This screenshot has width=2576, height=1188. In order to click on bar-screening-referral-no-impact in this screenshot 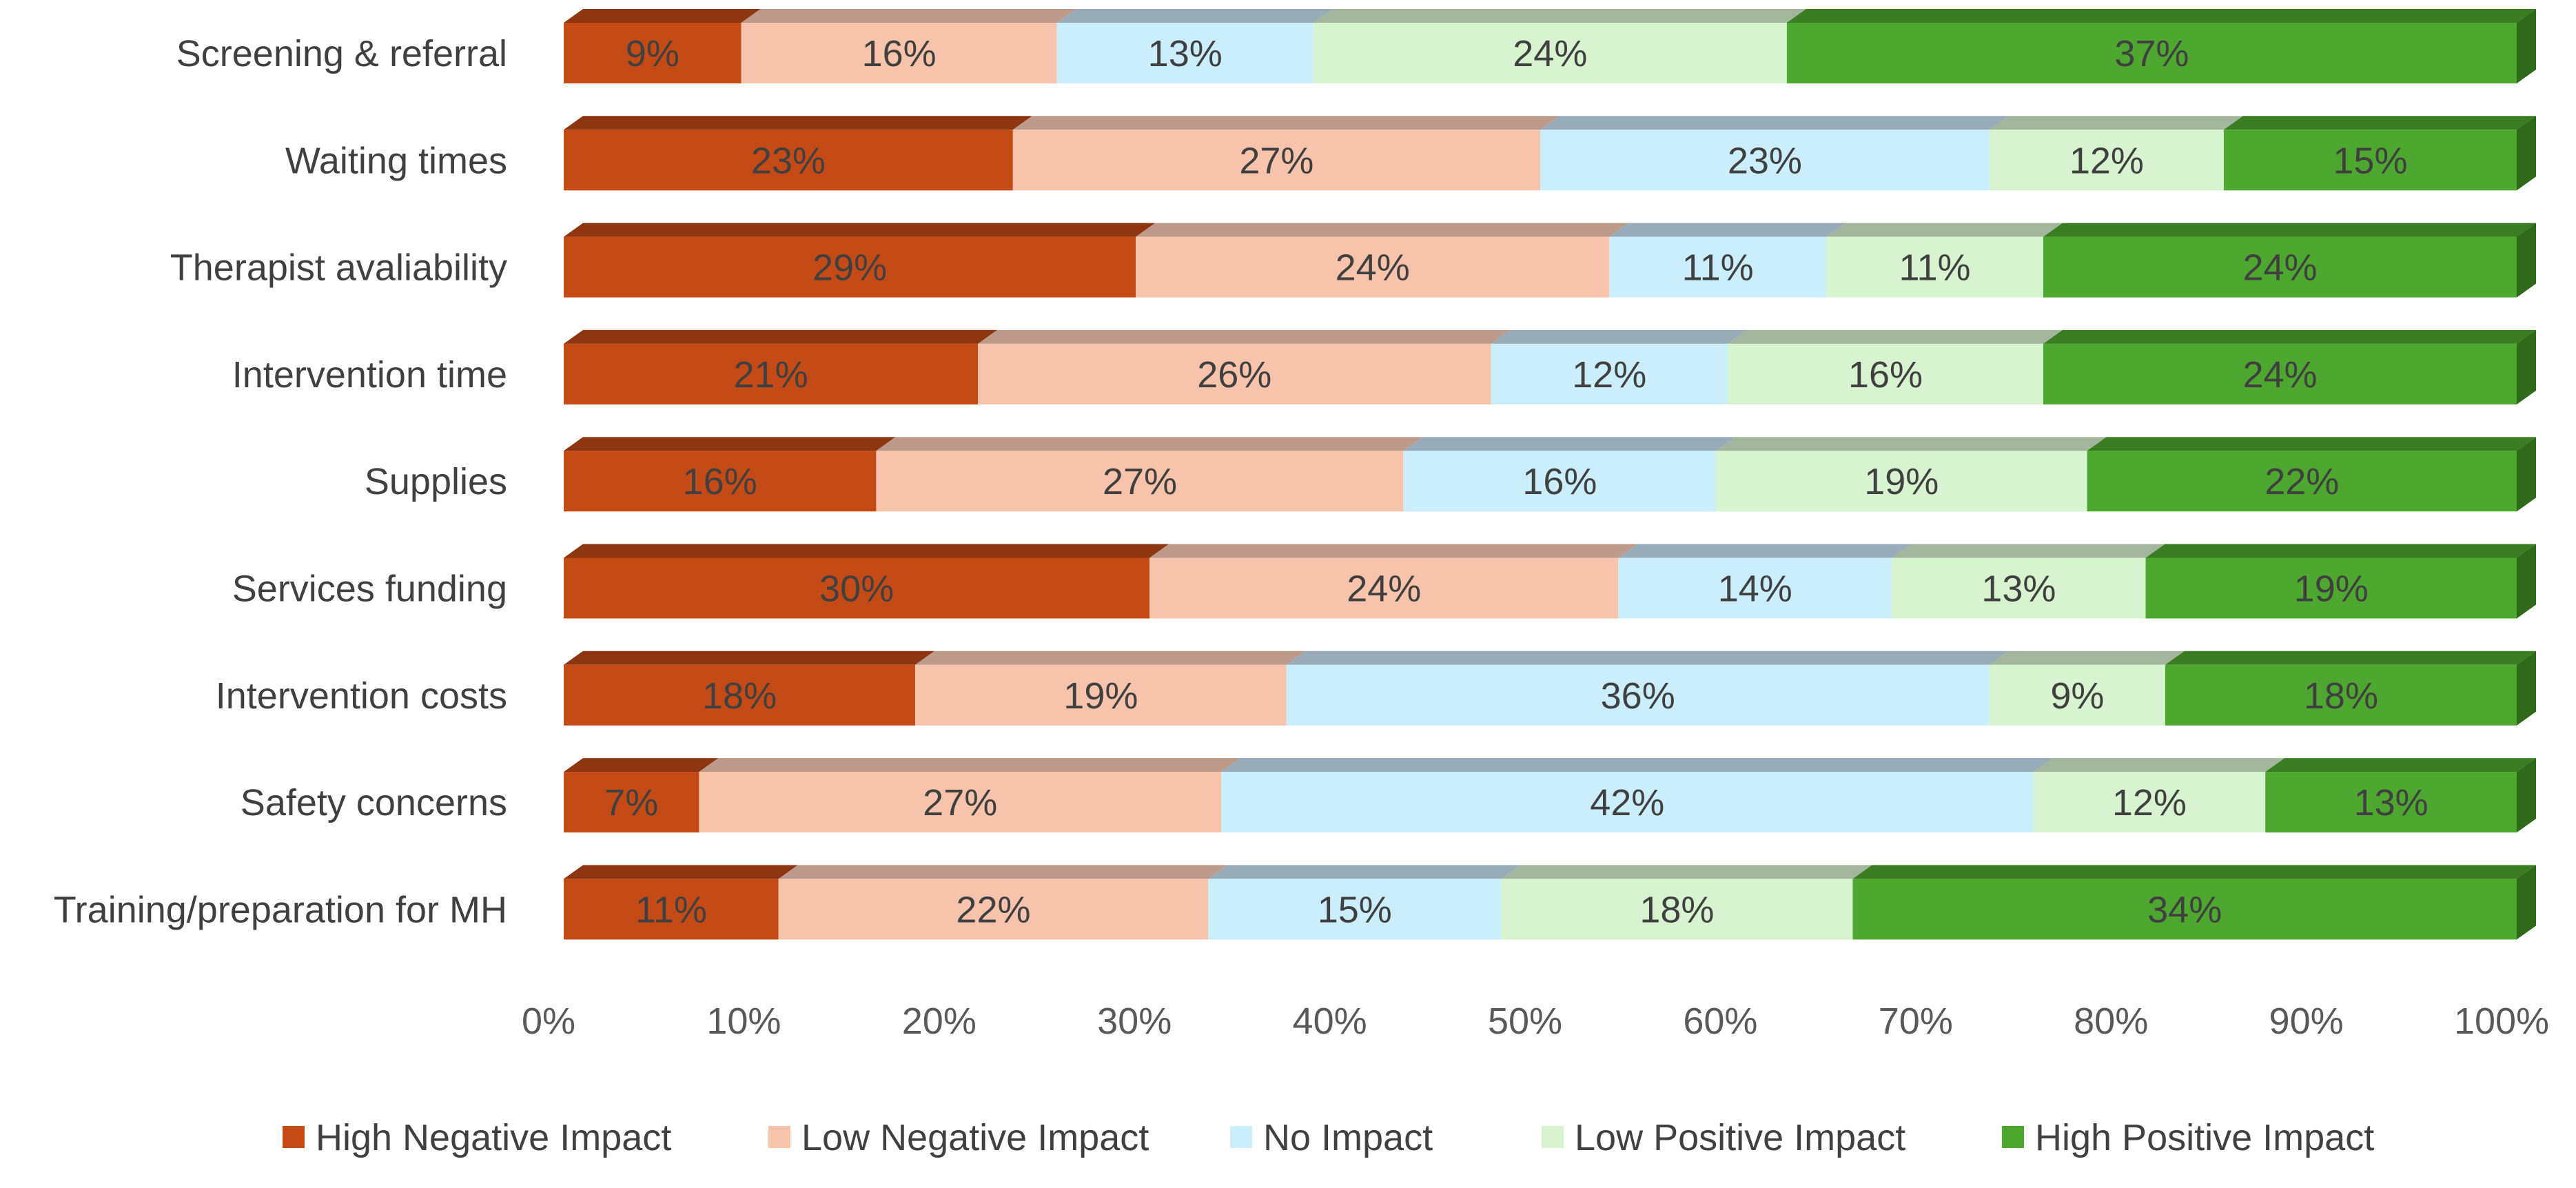, I will do `click(1184, 53)`.